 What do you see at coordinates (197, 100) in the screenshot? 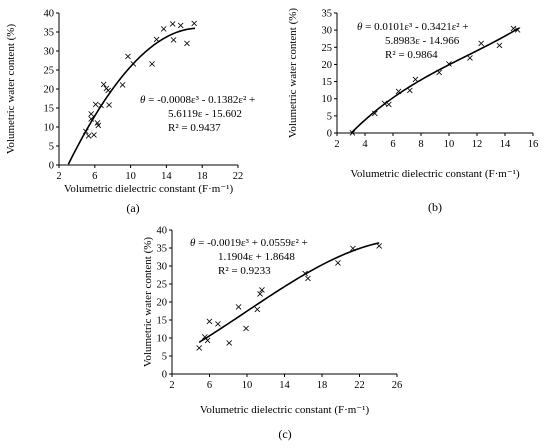
I see `fit-equation-line: θ = -0.0008ε³ - 0.1382ε² +` at bounding box center [197, 100].